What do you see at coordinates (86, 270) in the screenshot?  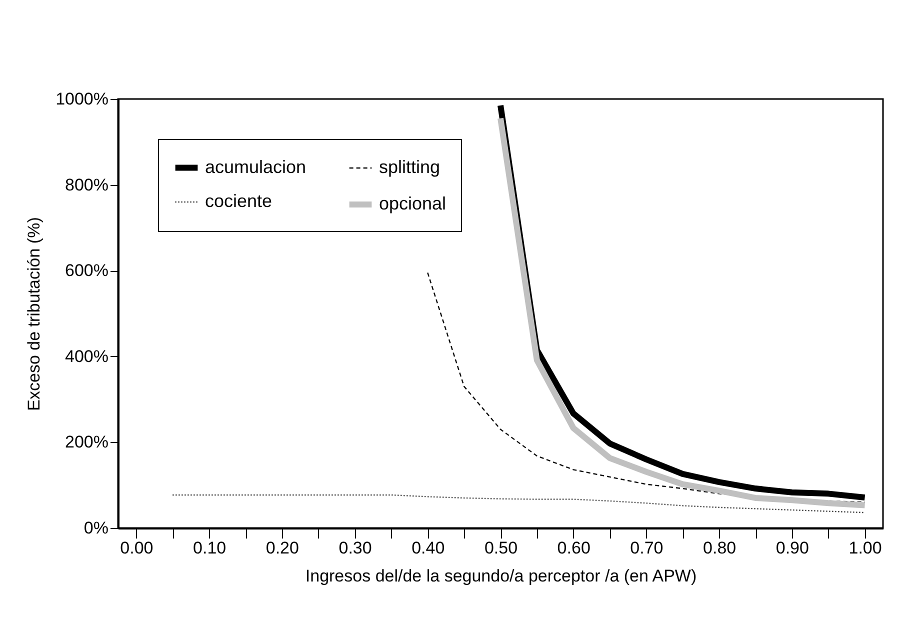 I see `y-tick-label: 600%` at bounding box center [86, 270].